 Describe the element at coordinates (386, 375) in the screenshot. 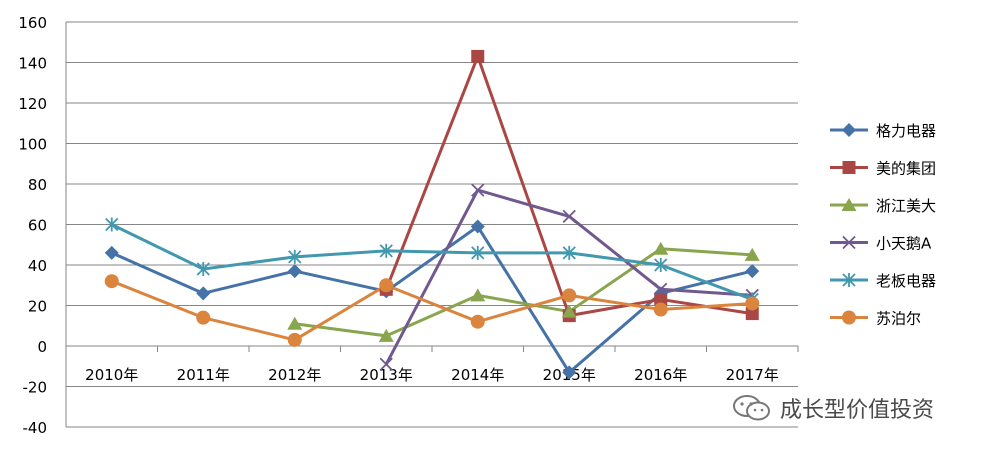

I see `x-tick-label: 2013年` at that location.